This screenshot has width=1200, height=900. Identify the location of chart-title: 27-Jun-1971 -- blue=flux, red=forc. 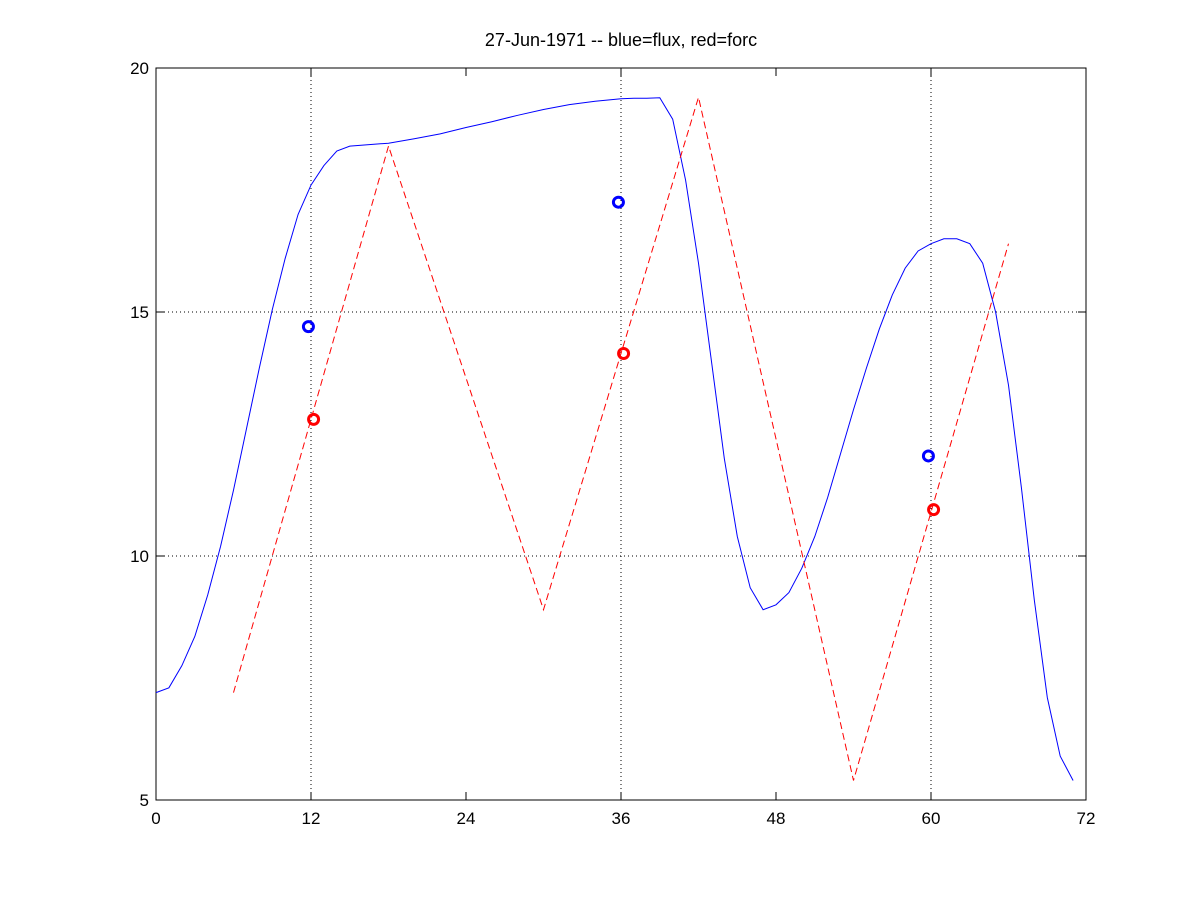
(621, 40).